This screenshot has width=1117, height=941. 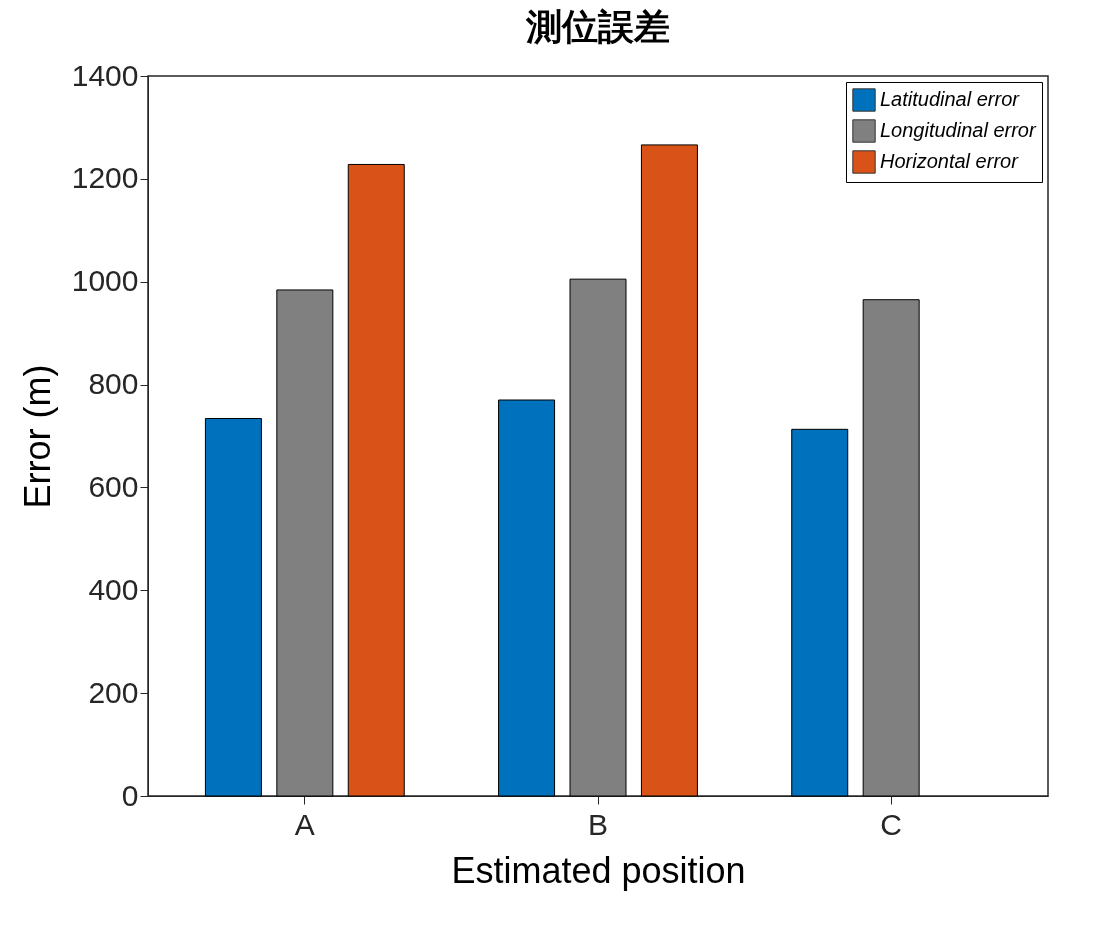 I want to click on y-tick-label: 400, so click(x=113, y=589).